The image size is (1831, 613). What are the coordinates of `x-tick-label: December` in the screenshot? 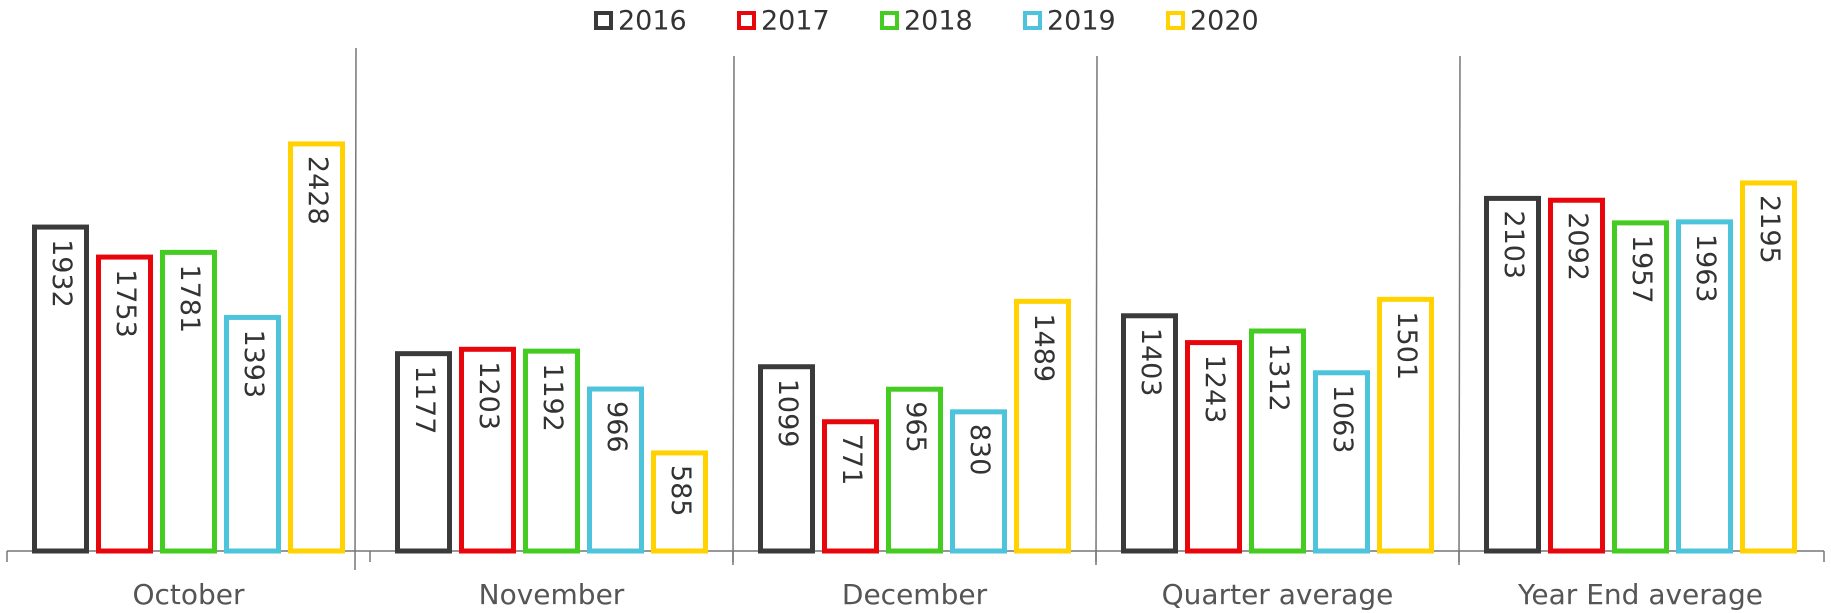 It's located at (915, 594).